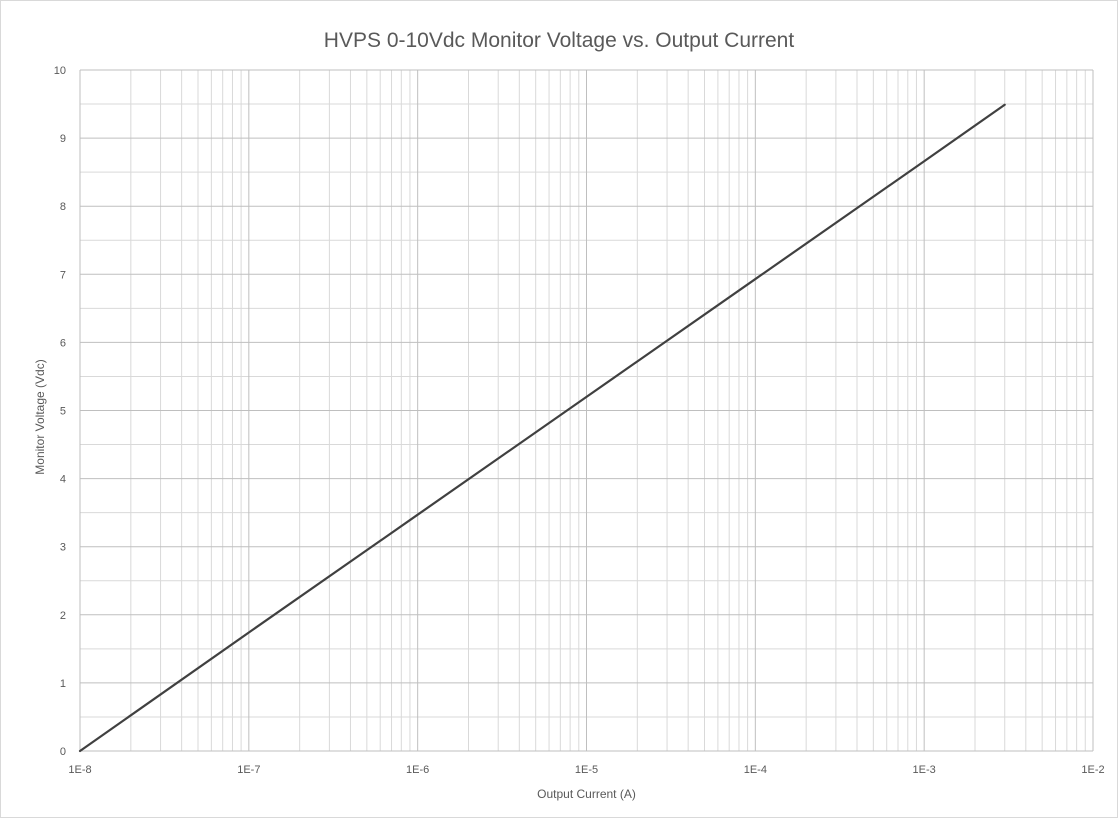 Image resolution: width=1118 pixels, height=818 pixels. What do you see at coordinates (924, 770) in the screenshot?
I see `x-tick-label: 1E-3` at bounding box center [924, 770].